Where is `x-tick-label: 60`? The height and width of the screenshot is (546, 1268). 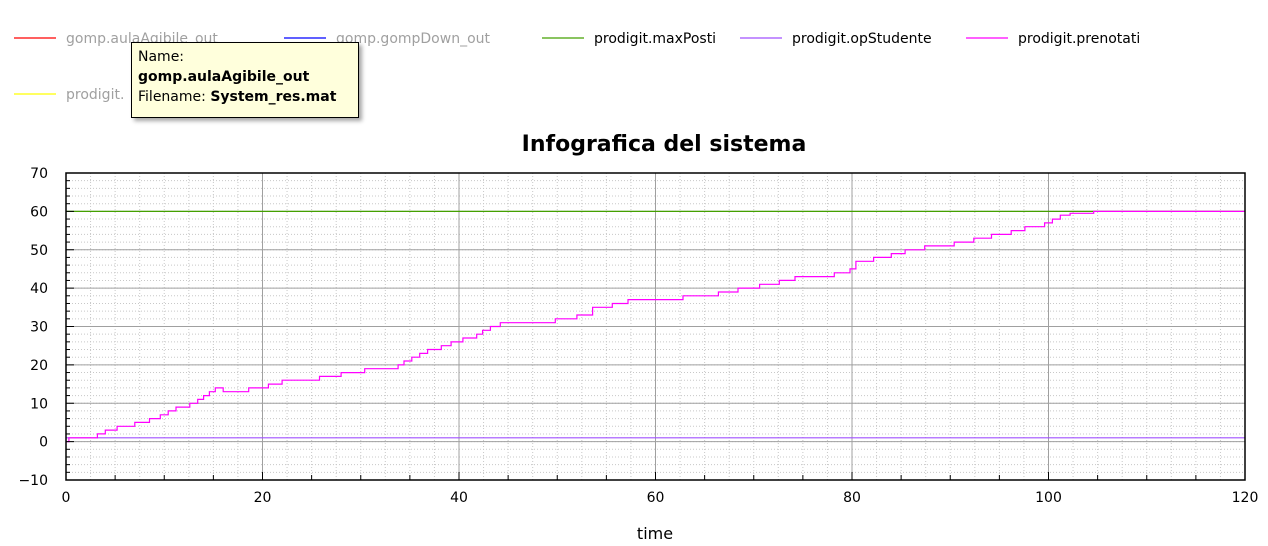 x-tick-label: 60 is located at coordinates (656, 498).